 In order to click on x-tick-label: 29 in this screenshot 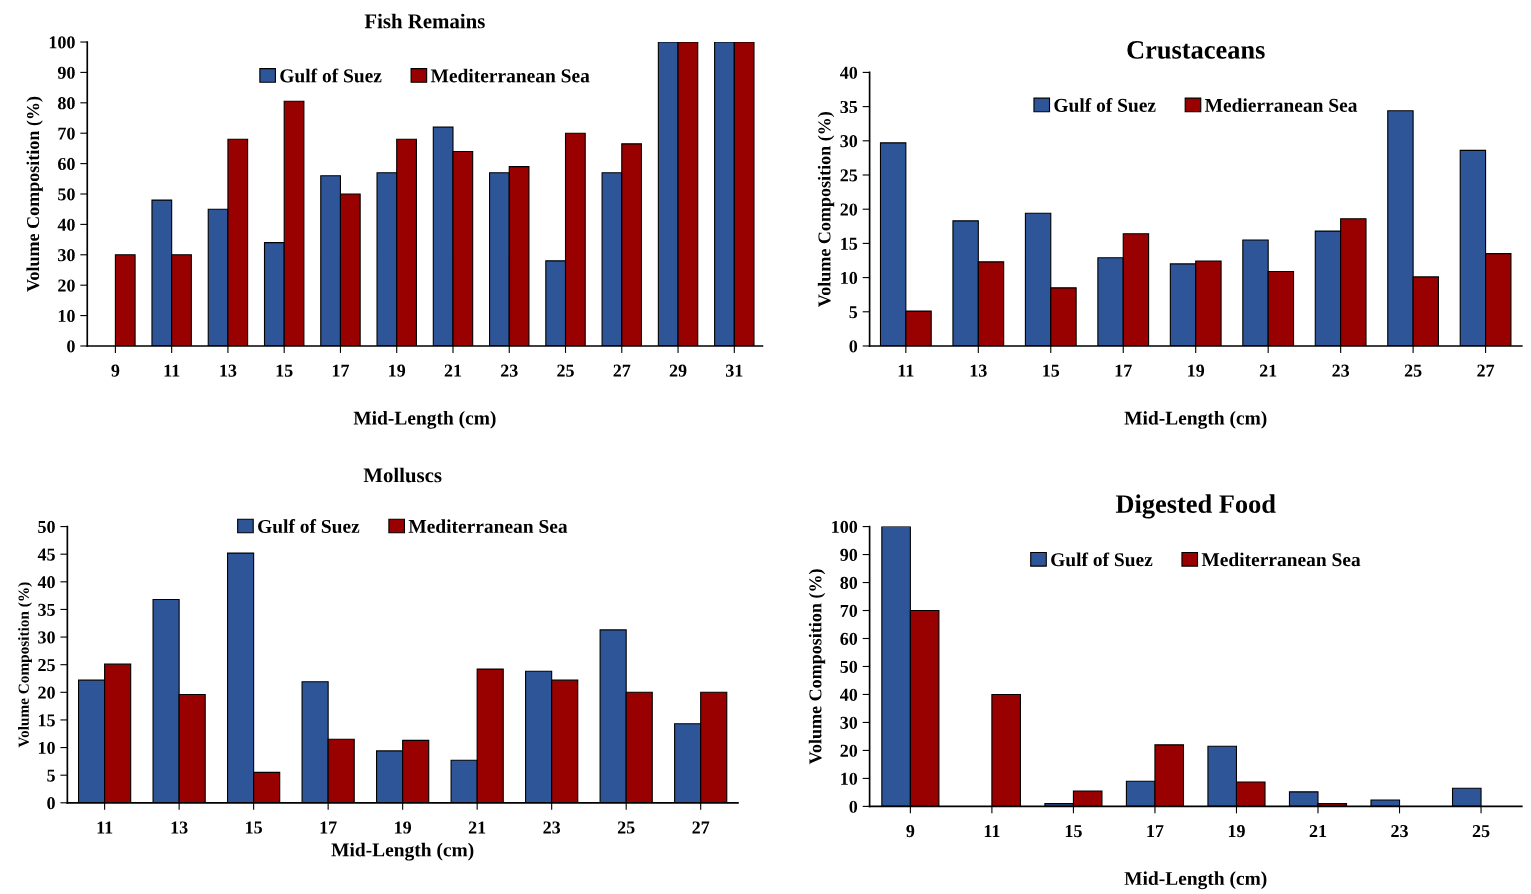, I will do `click(678, 370)`.